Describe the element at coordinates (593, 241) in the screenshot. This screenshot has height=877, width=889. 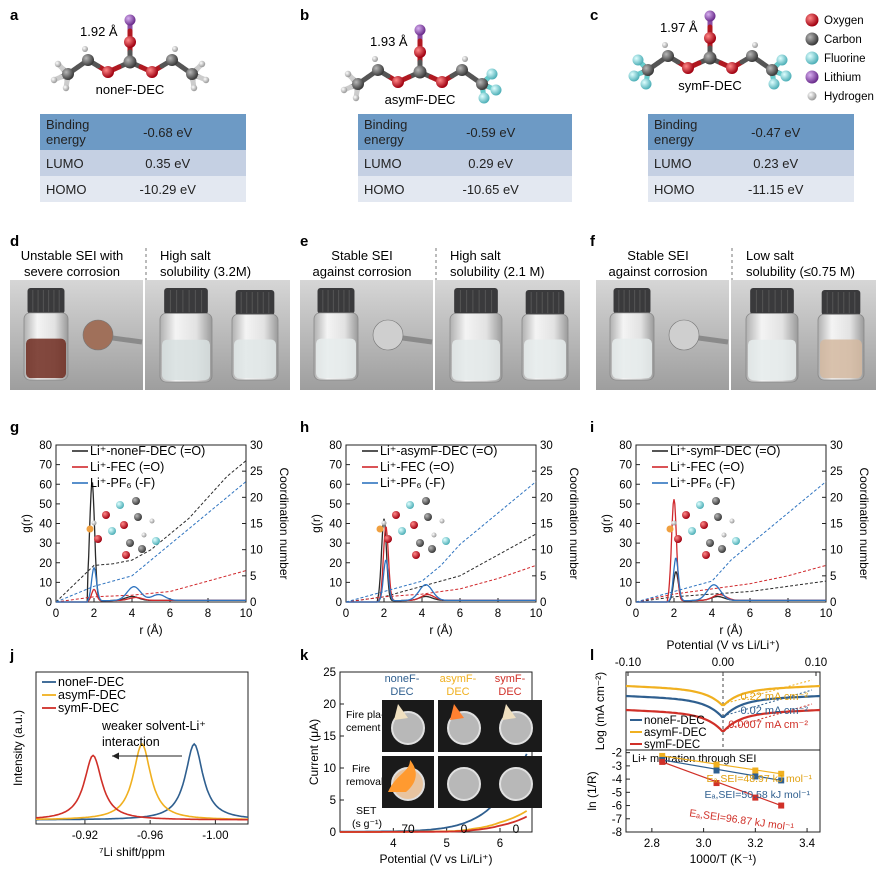
I see `panel-label-f: f` at that location.